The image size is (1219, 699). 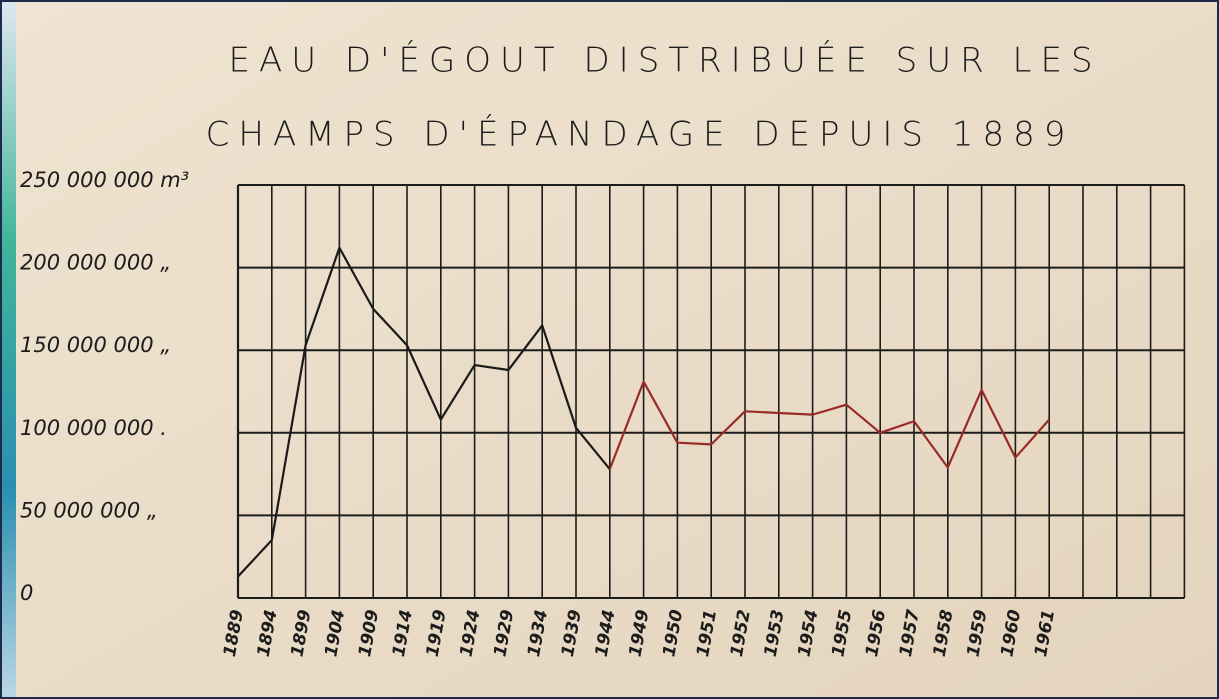 What do you see at coordinates (89, 510) in the screenshot?
I see `y-tick-label: 50 000 000 „` at bounding box center [89, 510].